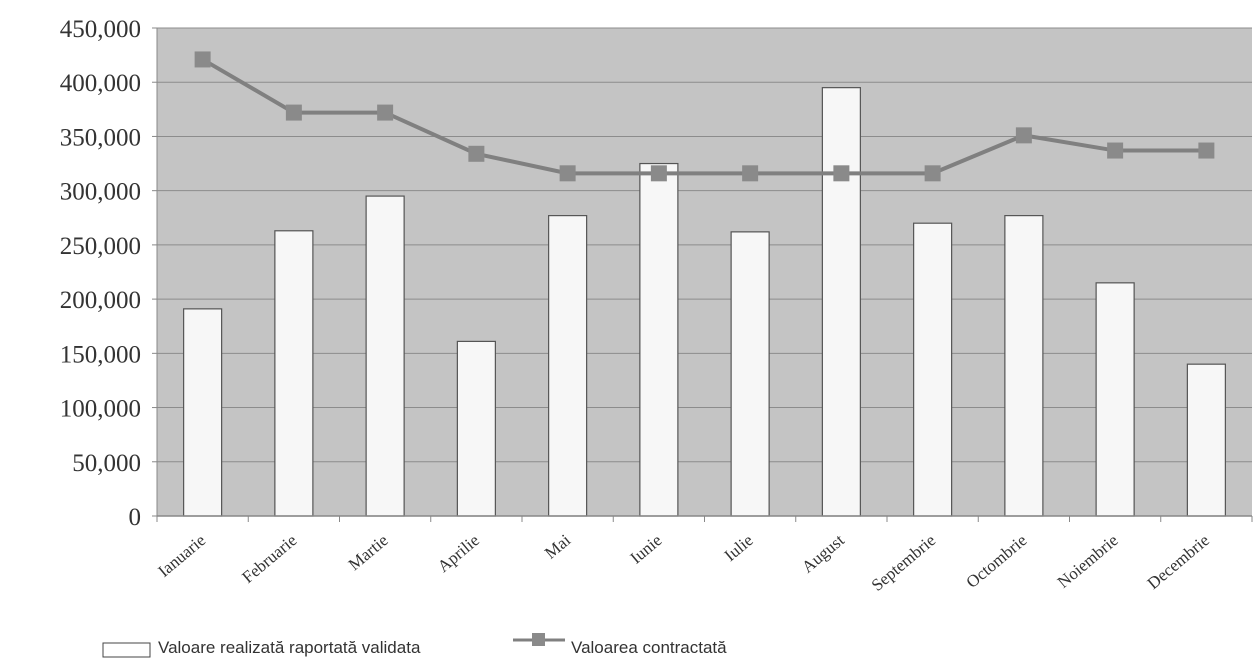 Image resolution: width=1258 pixels, height=665 pixels. I want to click on x-tick-label: Septembrie, so click(904, 563).